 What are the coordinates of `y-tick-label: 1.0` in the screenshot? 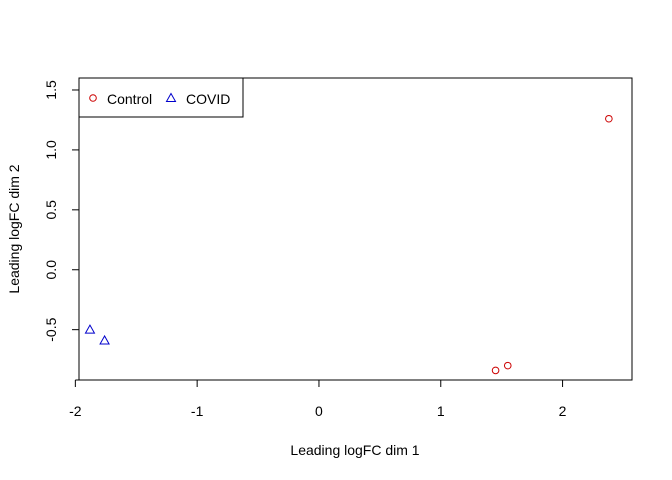 It's located at (51, 150).